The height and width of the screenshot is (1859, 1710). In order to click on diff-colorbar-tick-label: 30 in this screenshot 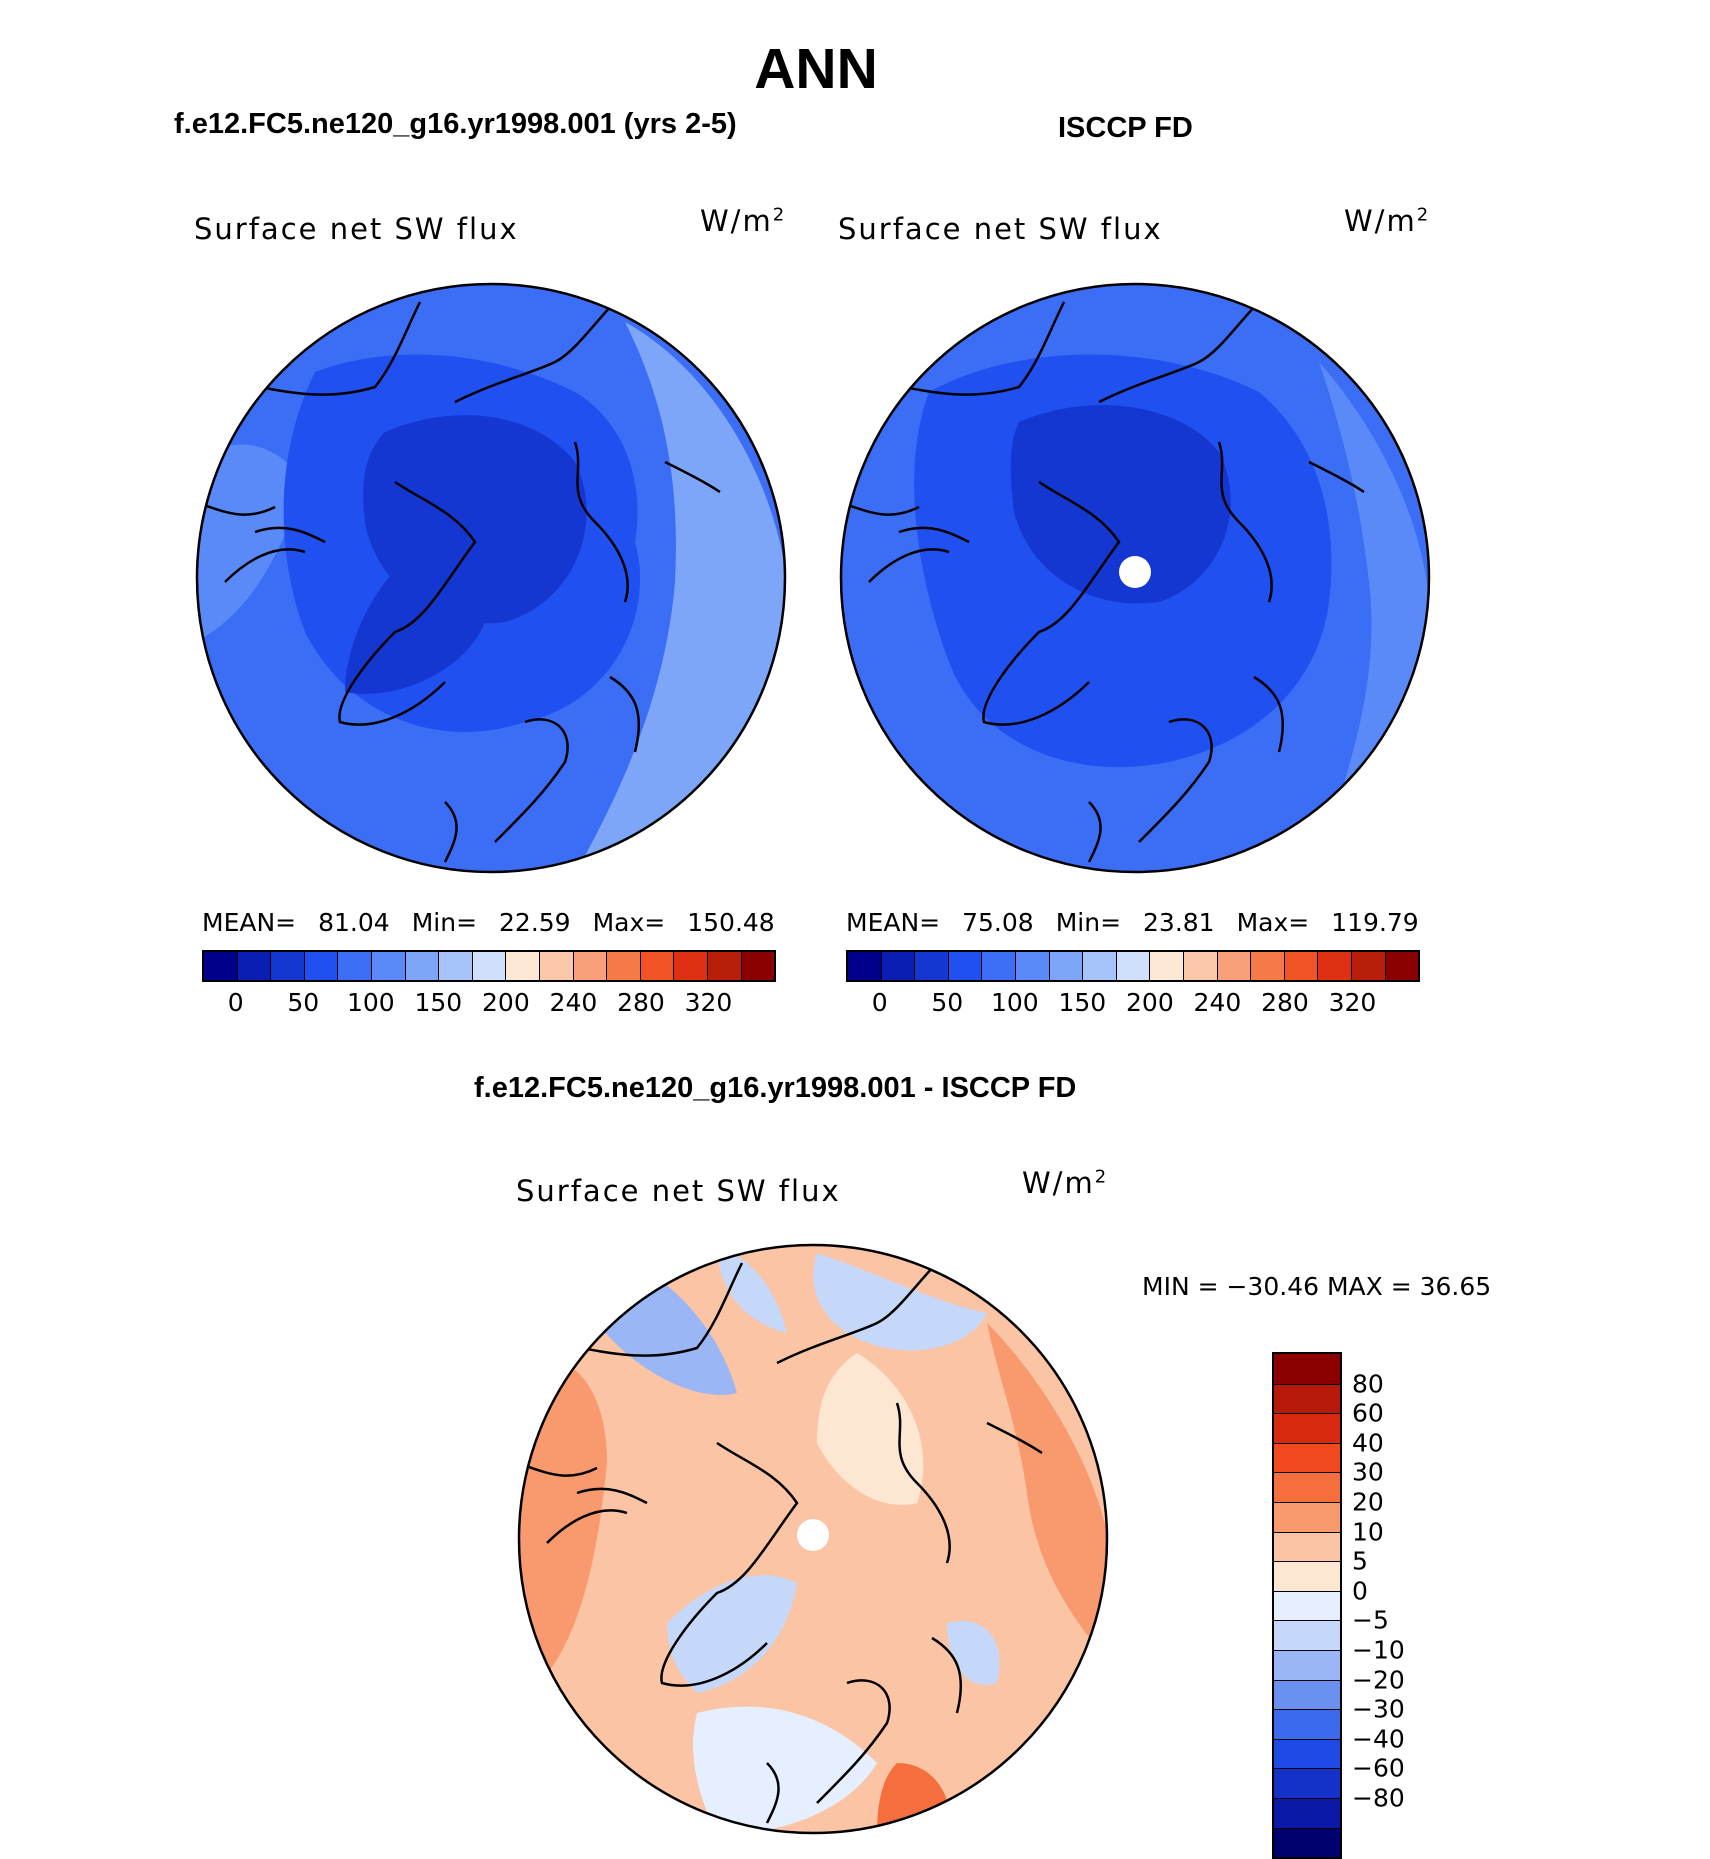, I will do `click(1368, 1472)`.